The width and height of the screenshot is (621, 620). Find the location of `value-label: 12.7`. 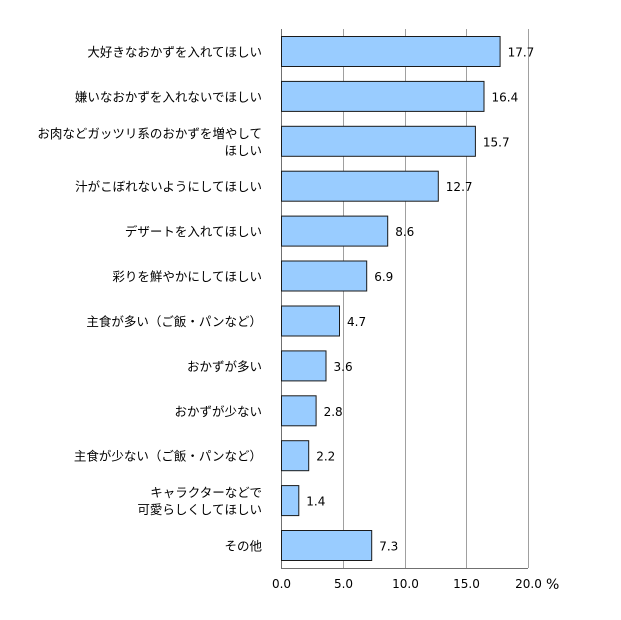

value-label: 12.7 is located at coordinates (459, 187).